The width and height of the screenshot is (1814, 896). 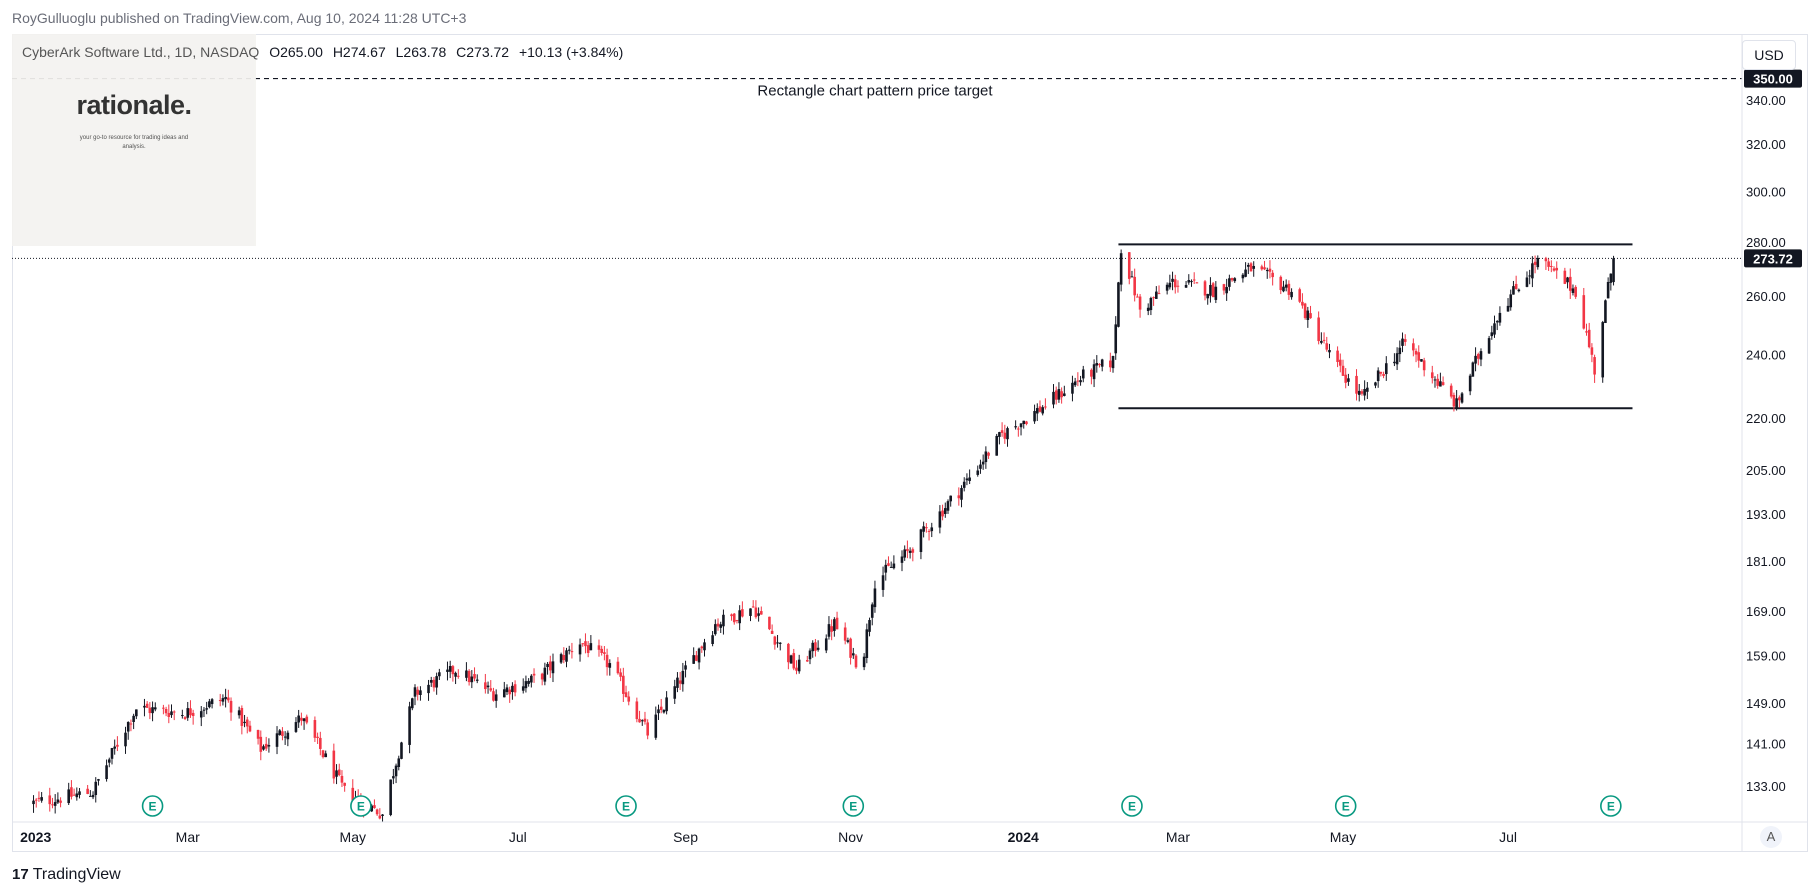 What do you see at coordinates (1769, 55) in the screenshot?
I see `currency-button: USD` at bounding box center [1769, 55].